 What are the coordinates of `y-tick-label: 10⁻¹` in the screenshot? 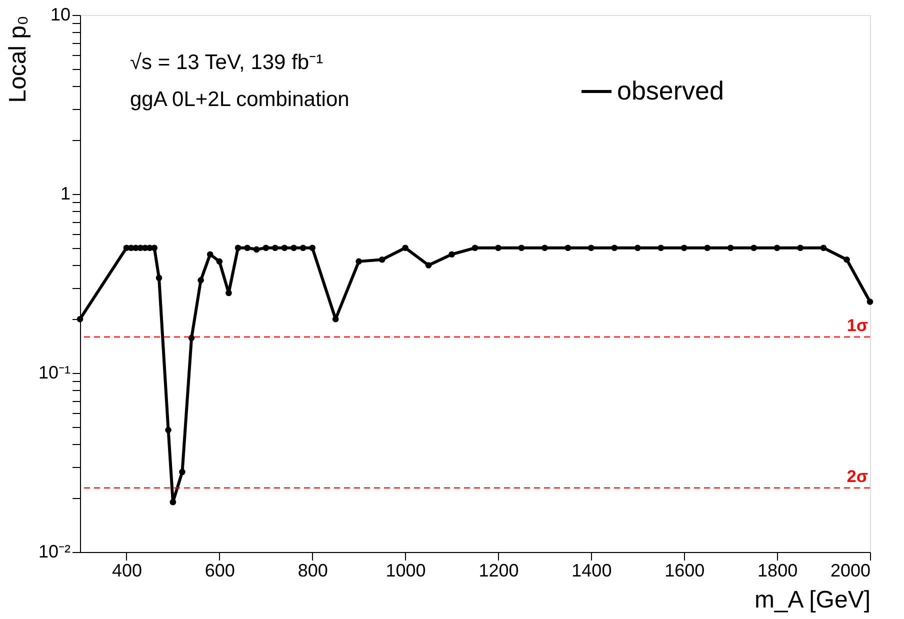 It's located at (54, 372).